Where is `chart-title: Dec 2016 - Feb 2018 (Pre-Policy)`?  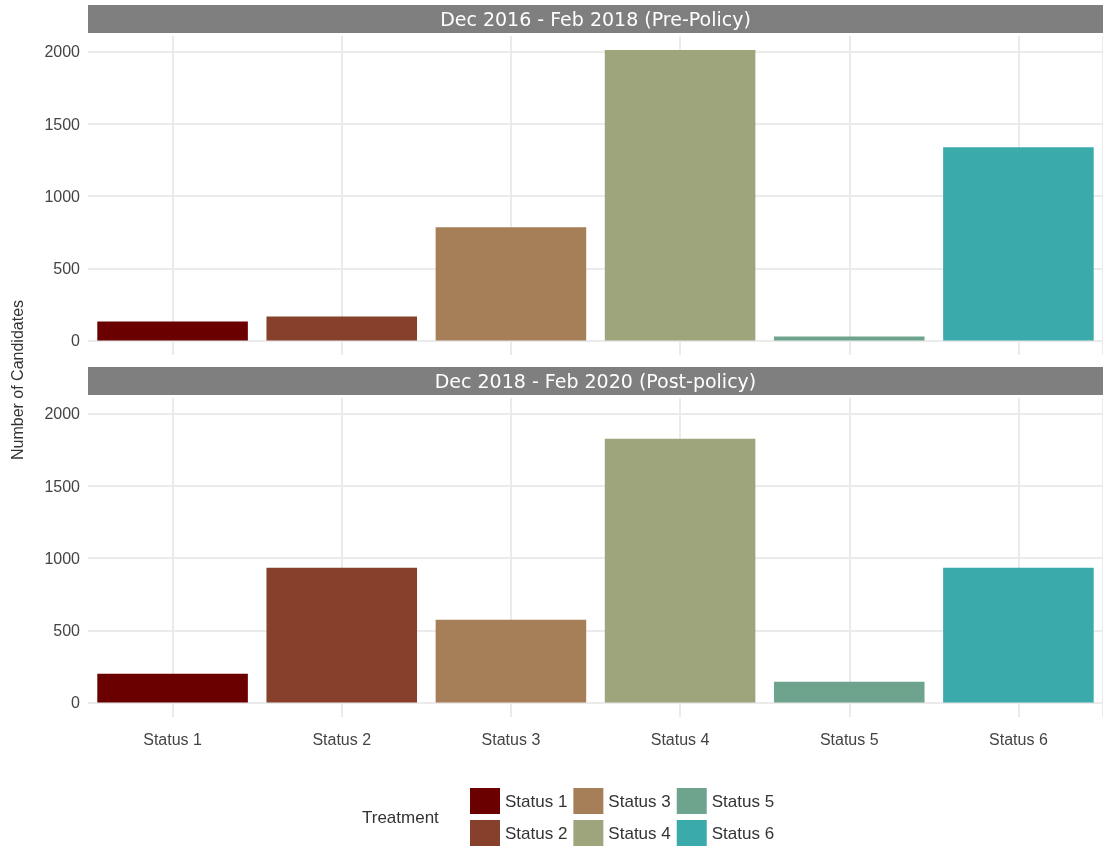
chart-title: Dec 2016 - Feb 2018 (Pre-Policy) is located at coordinates (595, 19).